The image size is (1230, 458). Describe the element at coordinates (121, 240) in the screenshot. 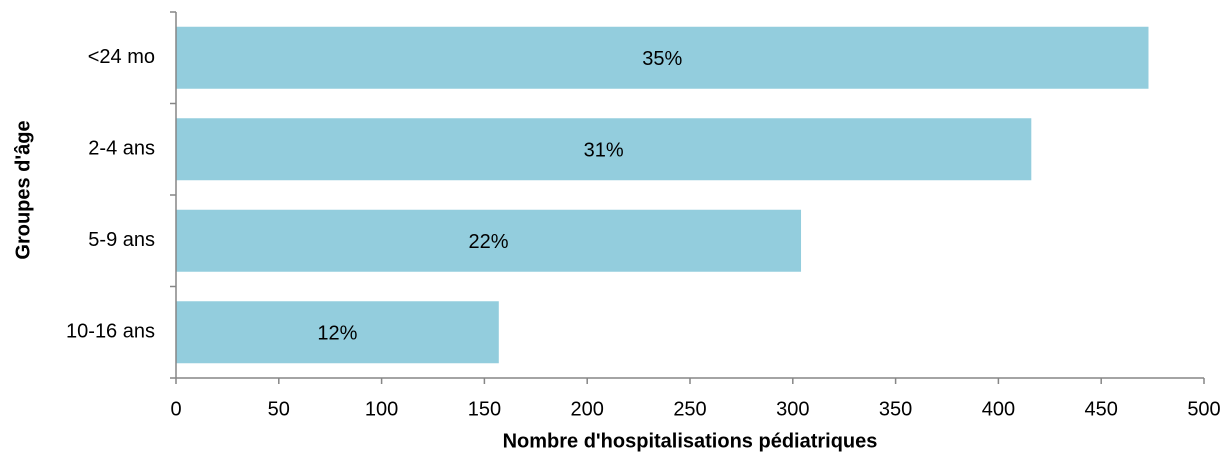

I see `y-tick-label: 5-9 ans` at that location.